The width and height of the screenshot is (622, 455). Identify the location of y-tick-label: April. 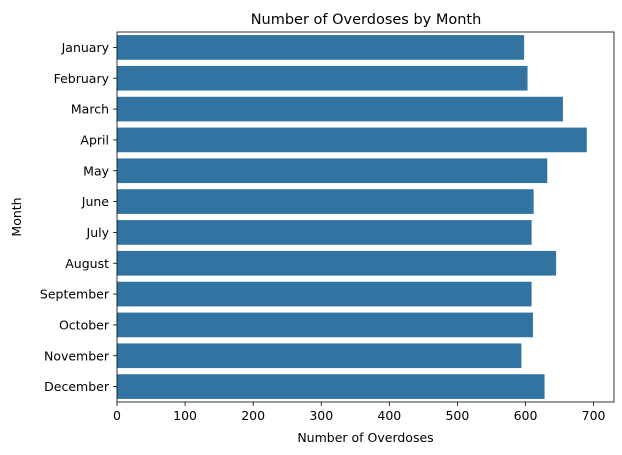
(94, 139).